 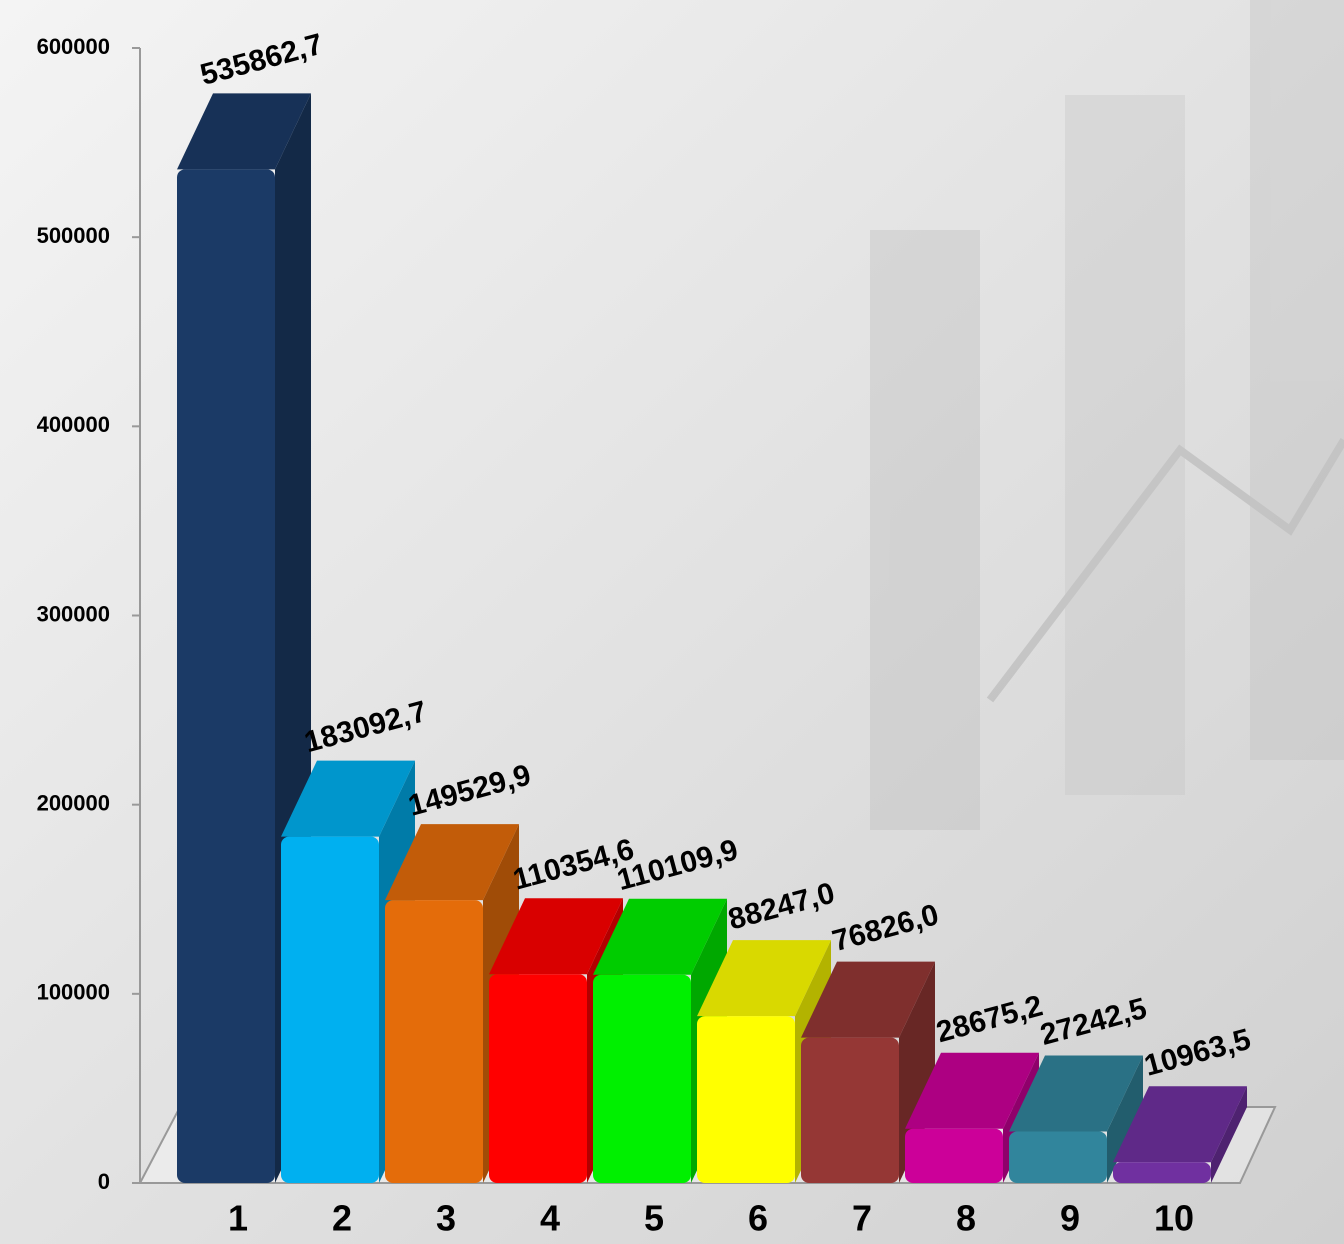 I want to click on x-tick-label: 5, so click(x=654, y=1218).